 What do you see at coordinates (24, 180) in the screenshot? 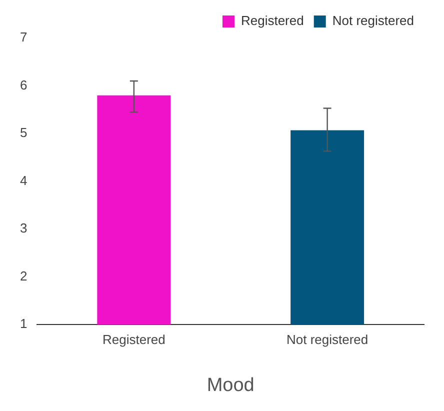
I see `y-tick-label: 4` at bounding box center [24, 180].